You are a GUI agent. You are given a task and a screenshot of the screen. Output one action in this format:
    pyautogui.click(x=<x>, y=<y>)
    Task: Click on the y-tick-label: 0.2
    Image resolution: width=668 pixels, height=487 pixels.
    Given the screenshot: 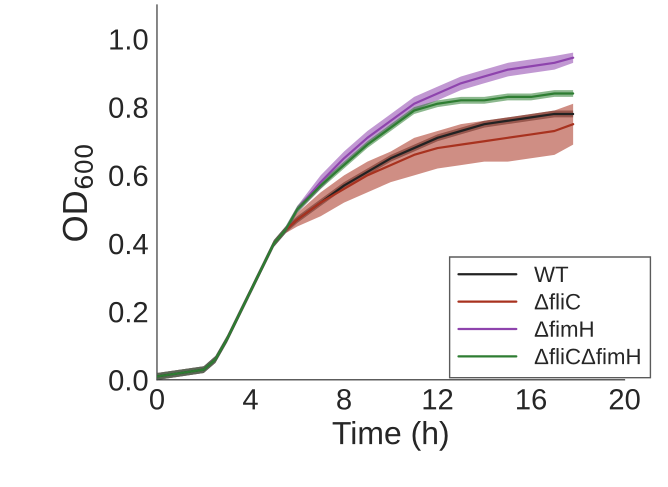 What is the action you would take?
    pyautogui.click(x=128, y=312)
    